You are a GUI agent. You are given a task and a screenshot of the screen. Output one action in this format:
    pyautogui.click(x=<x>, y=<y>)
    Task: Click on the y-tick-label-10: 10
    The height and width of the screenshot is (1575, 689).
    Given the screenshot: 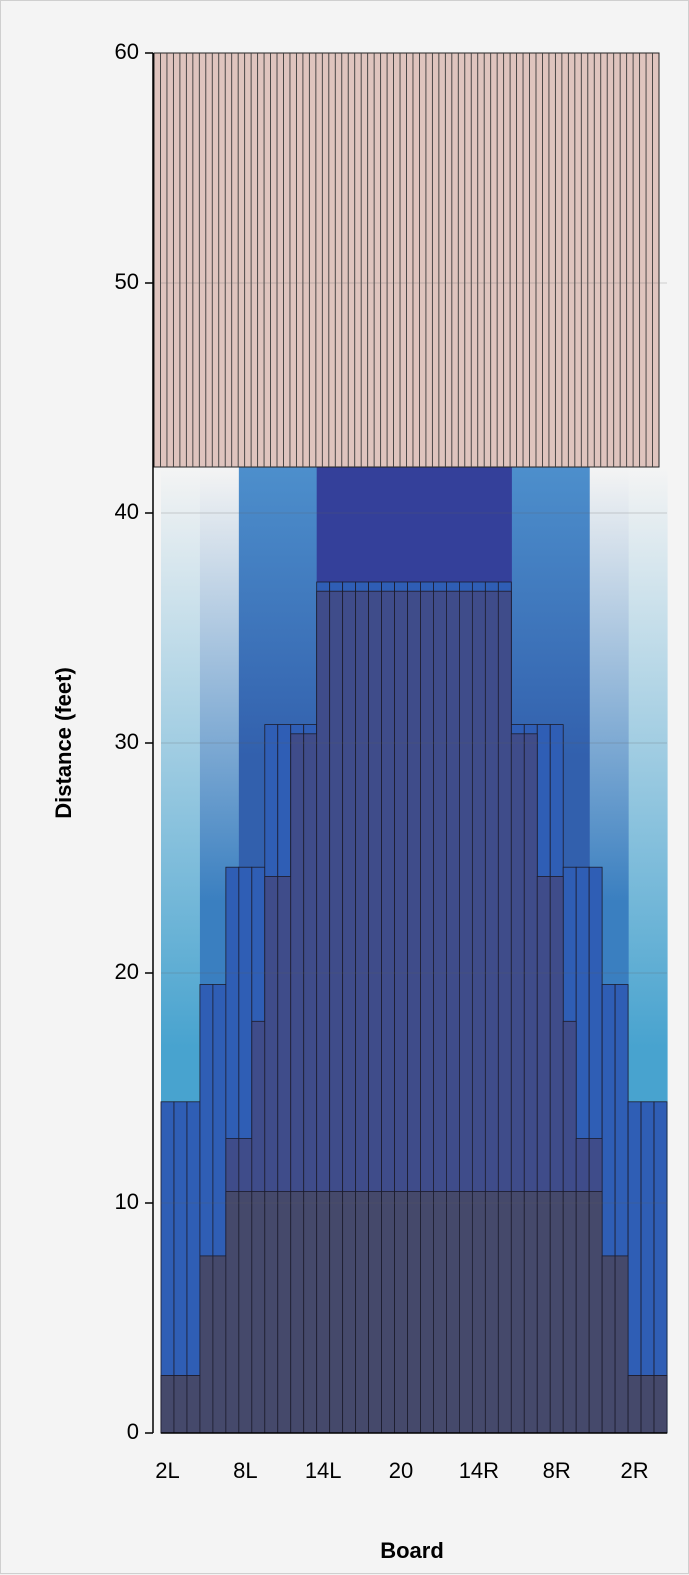 What is the action you would take?
    pyautogui.click(x=127, y=1201)
    